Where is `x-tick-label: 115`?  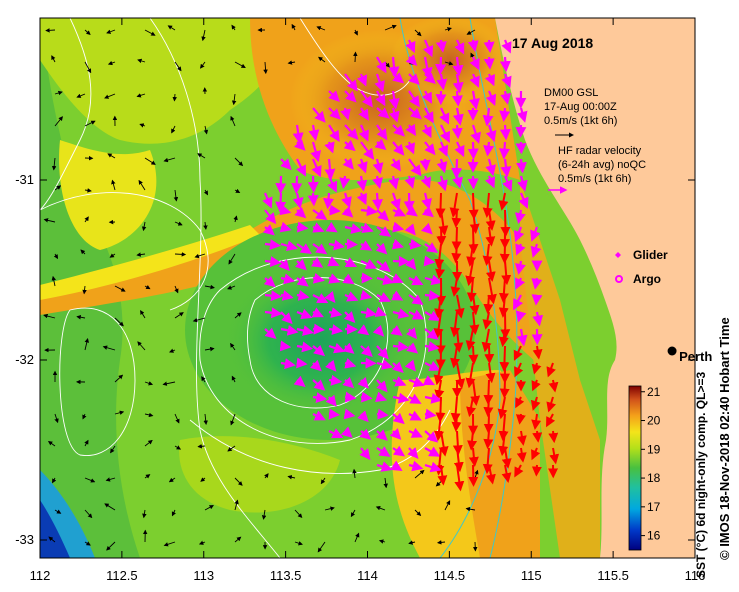
x-tick-label: 115 is located at coordinates (531, 575).